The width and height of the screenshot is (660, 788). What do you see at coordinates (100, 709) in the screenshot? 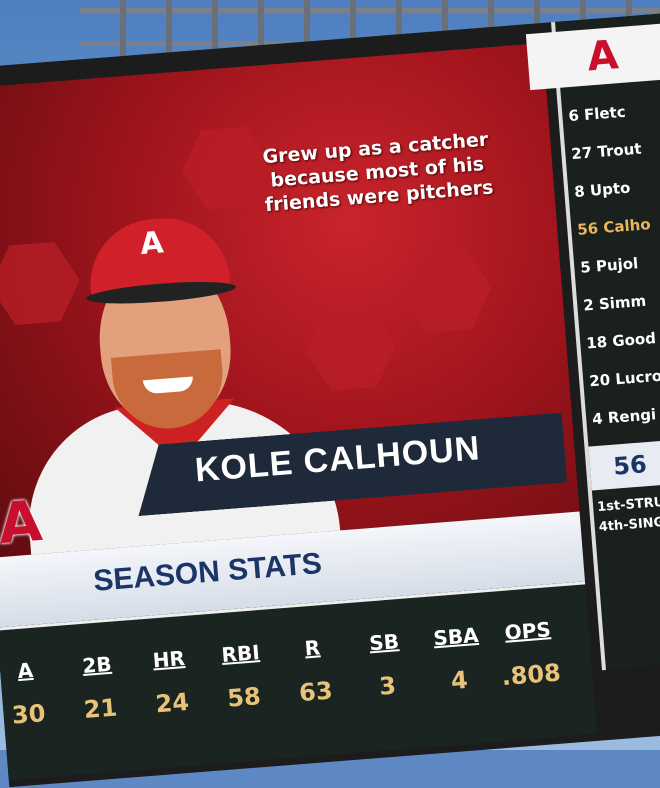
I see `stat-value: 21` at bounding box center [100, 709].